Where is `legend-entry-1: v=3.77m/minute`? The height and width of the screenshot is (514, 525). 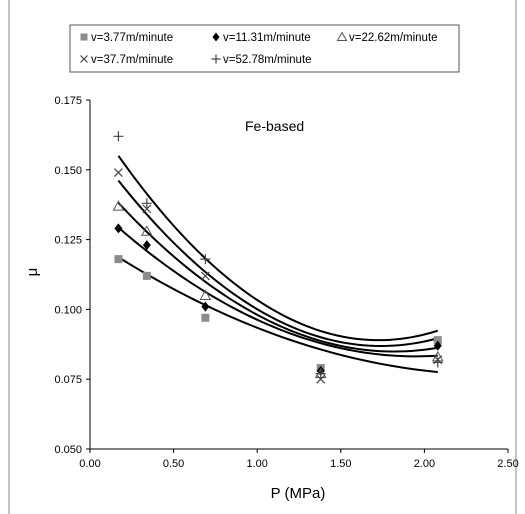 legend-entry-1: v=3.77m/minute is located at coordinates (126, 38).